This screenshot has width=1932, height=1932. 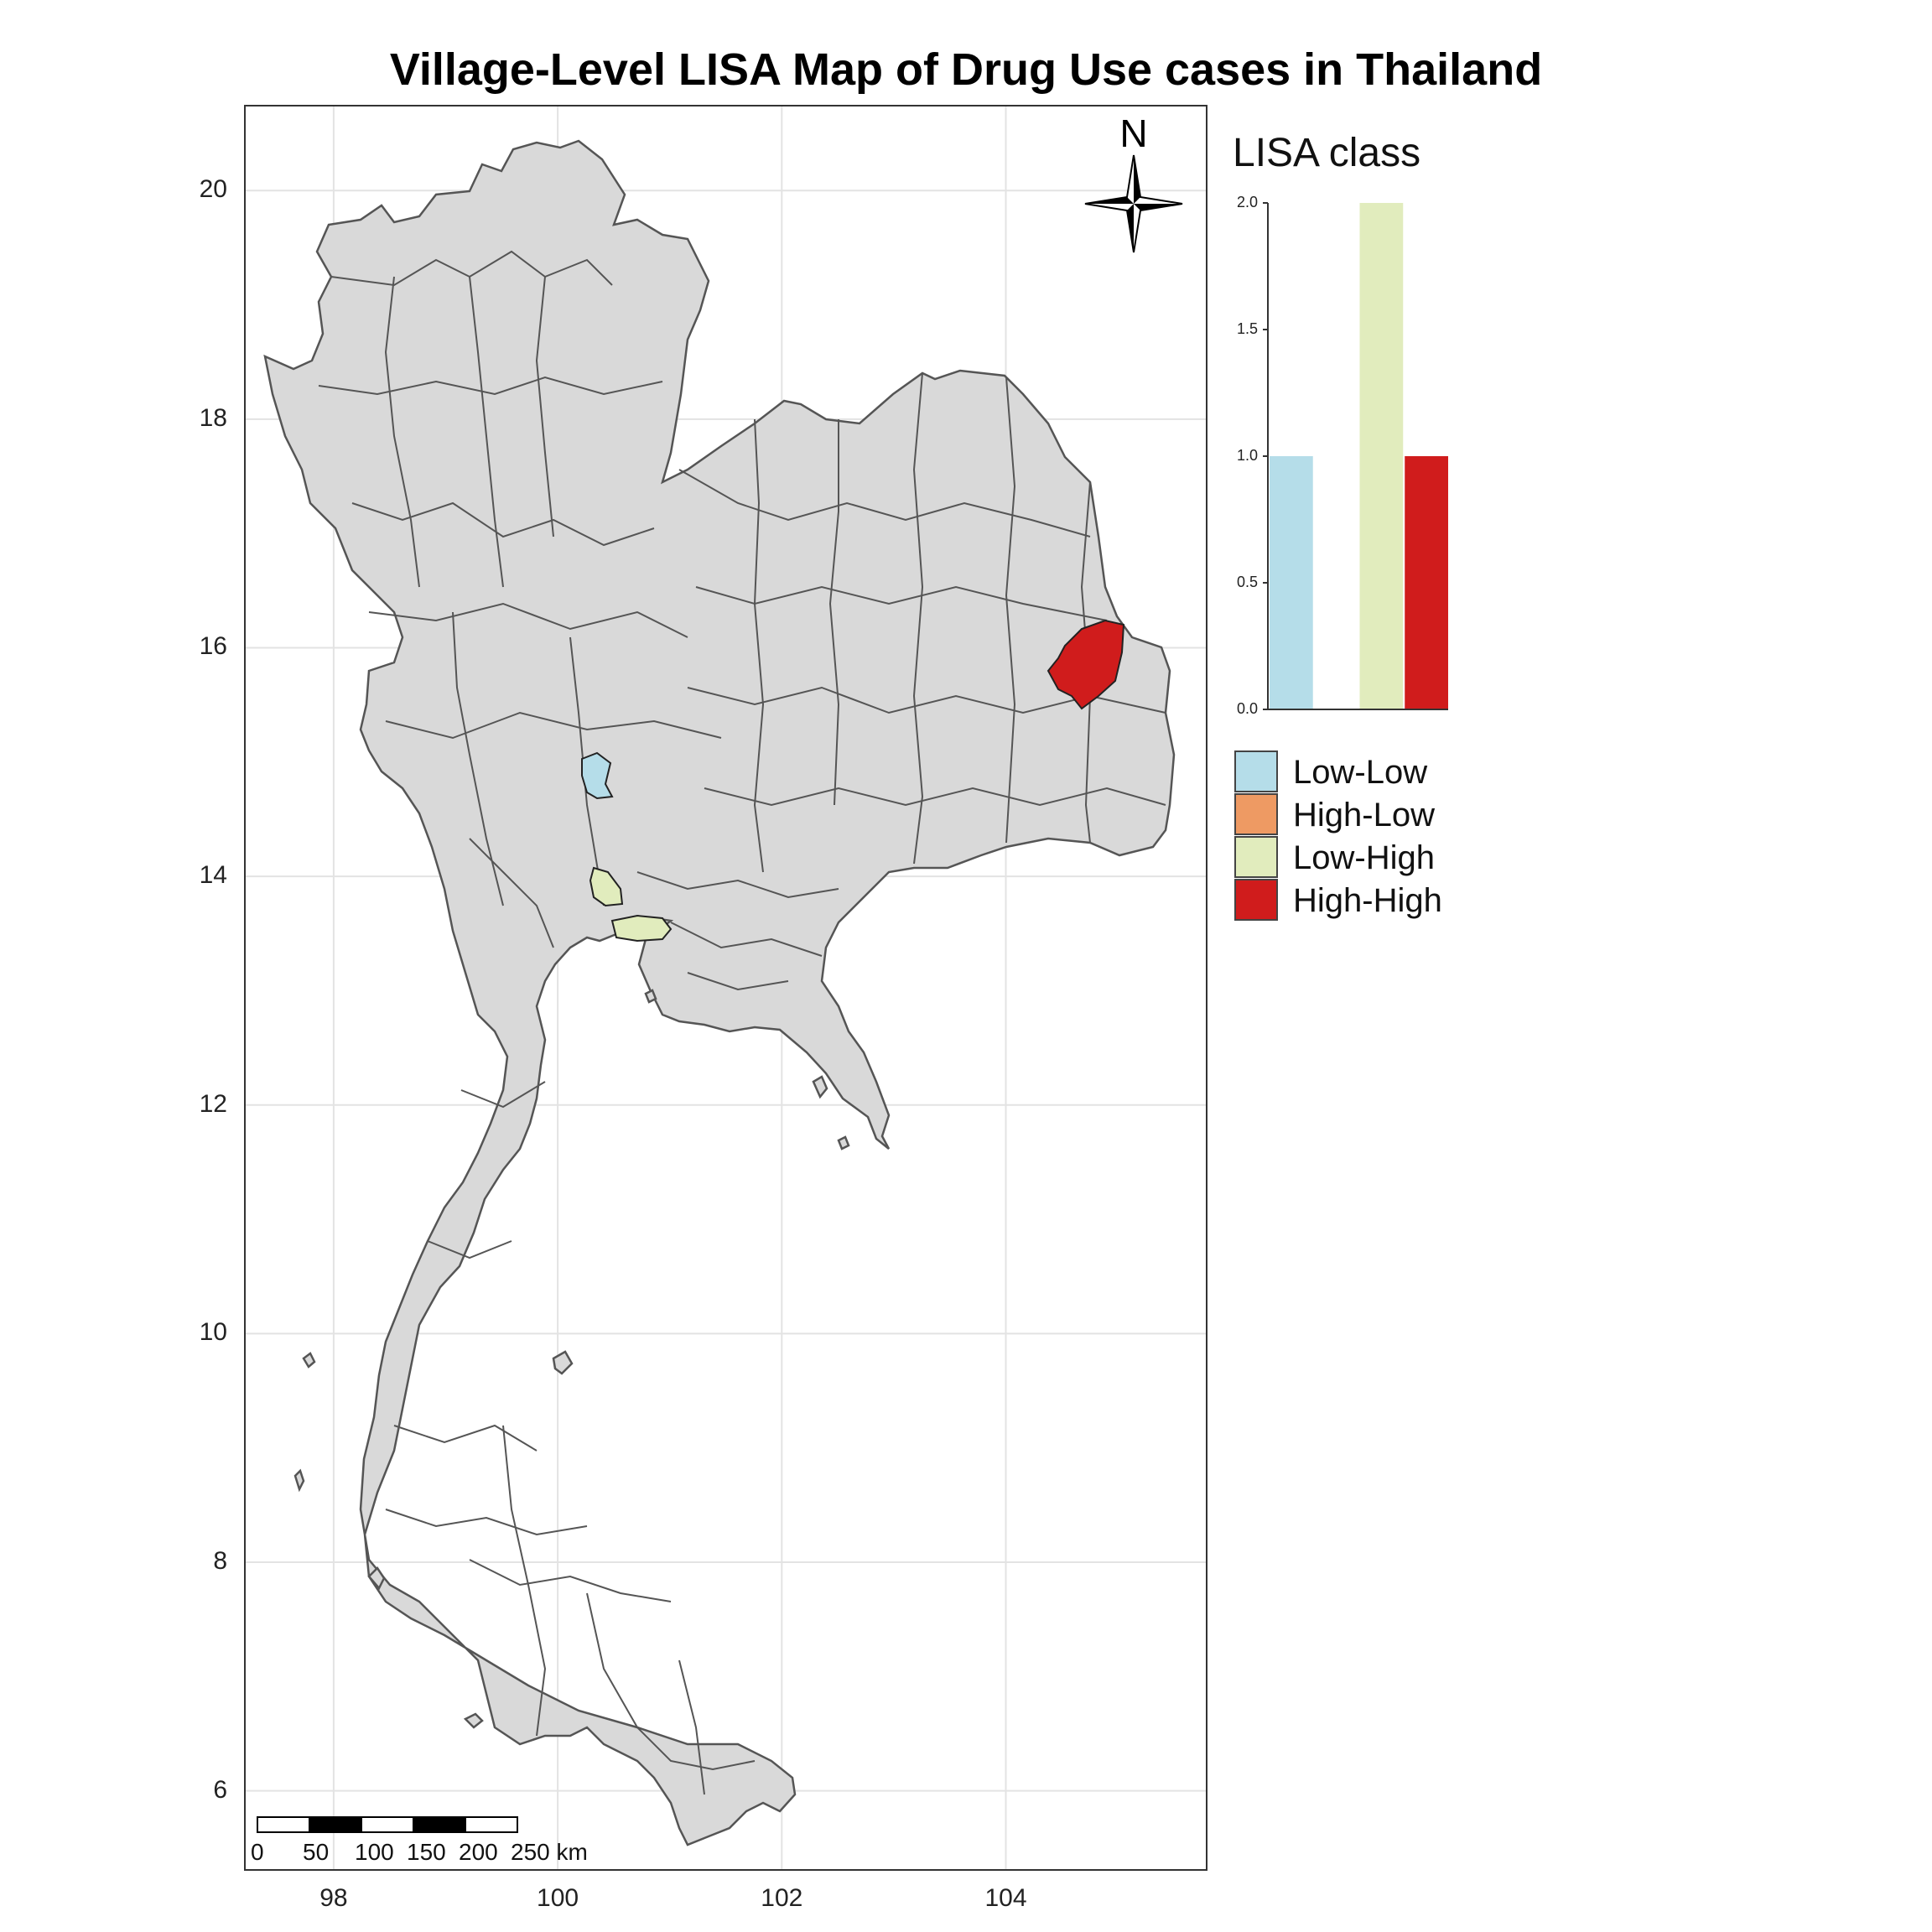 I want to click on y-tick-label: 14, so click(x=213, y=875).